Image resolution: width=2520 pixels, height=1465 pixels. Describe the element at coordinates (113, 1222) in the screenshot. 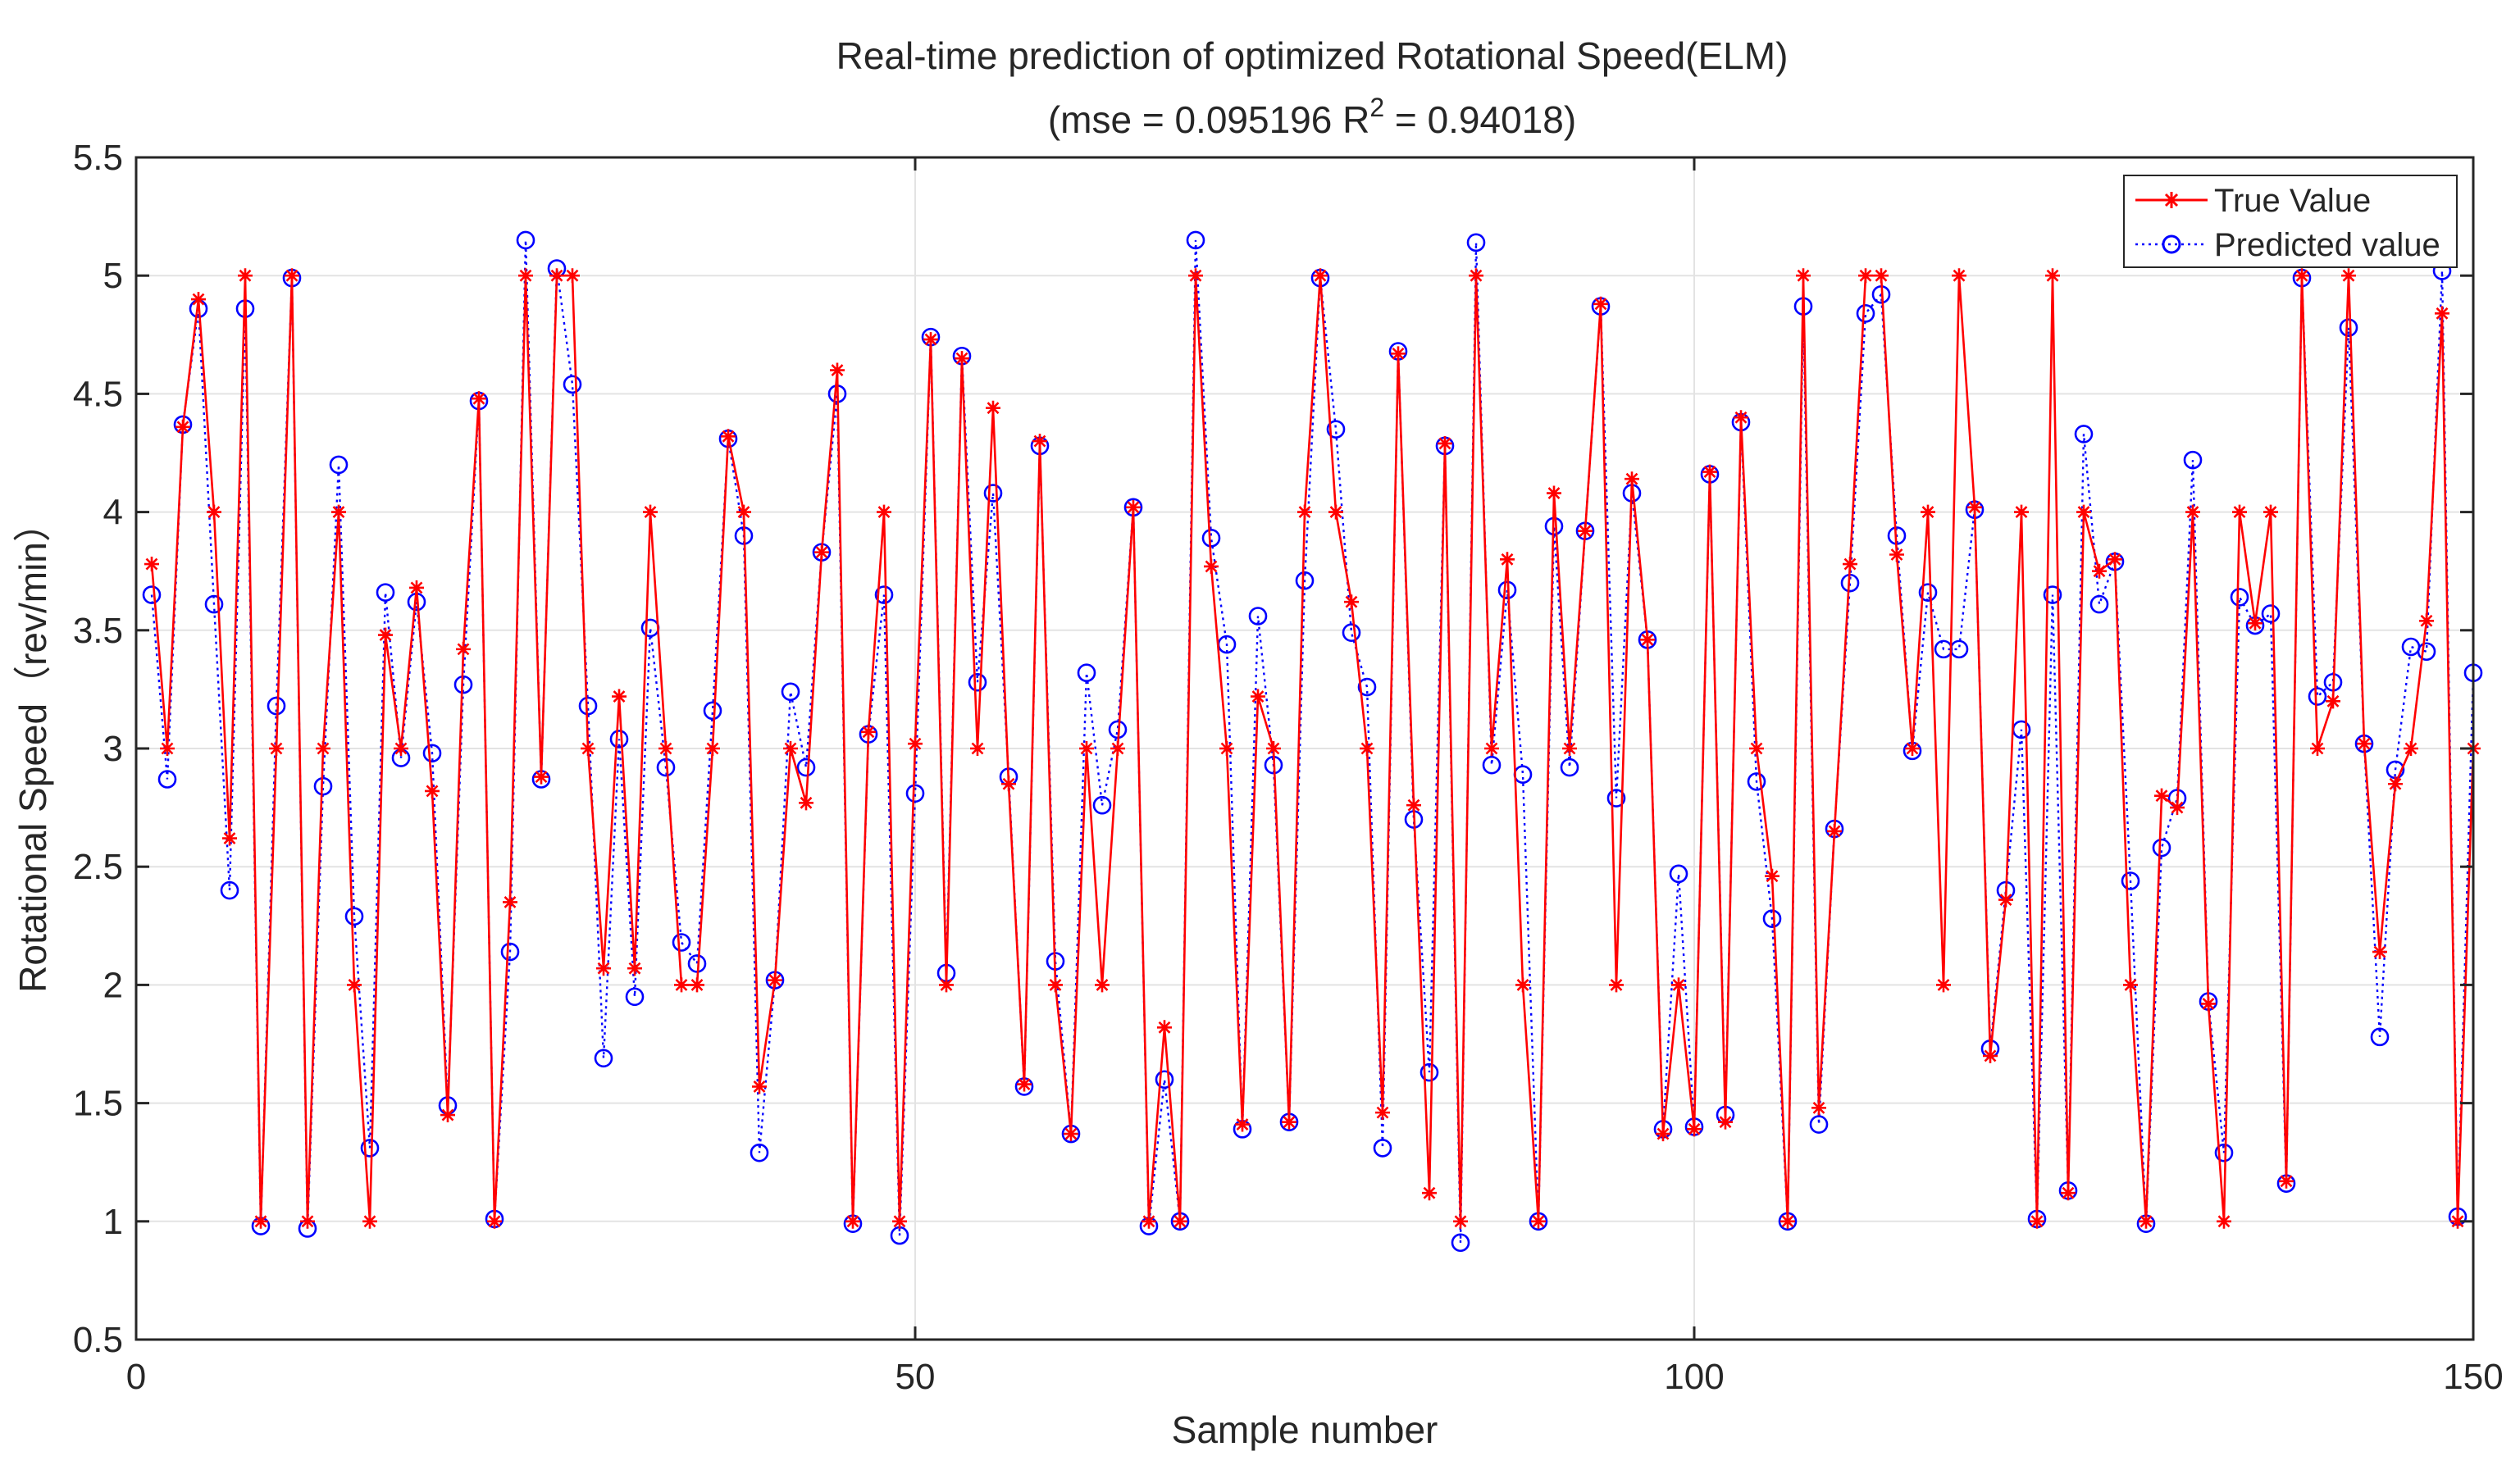

I see `y-tick-label: 1` at that location.